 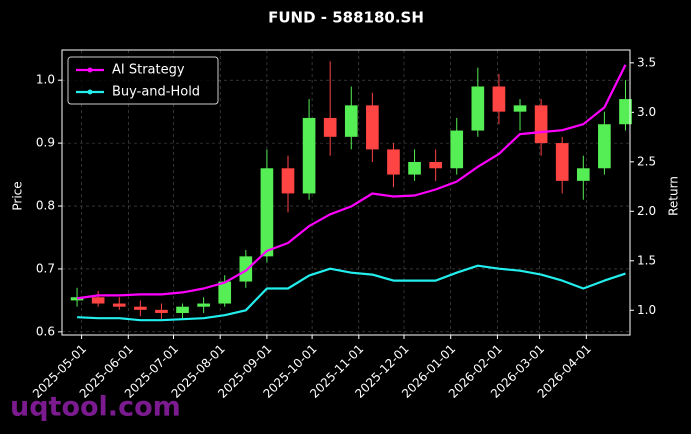 What do you see at coordinates (95, 407) in the screenshot?
I see `watermark: uqtool.com` at bounding box center [95, 407].